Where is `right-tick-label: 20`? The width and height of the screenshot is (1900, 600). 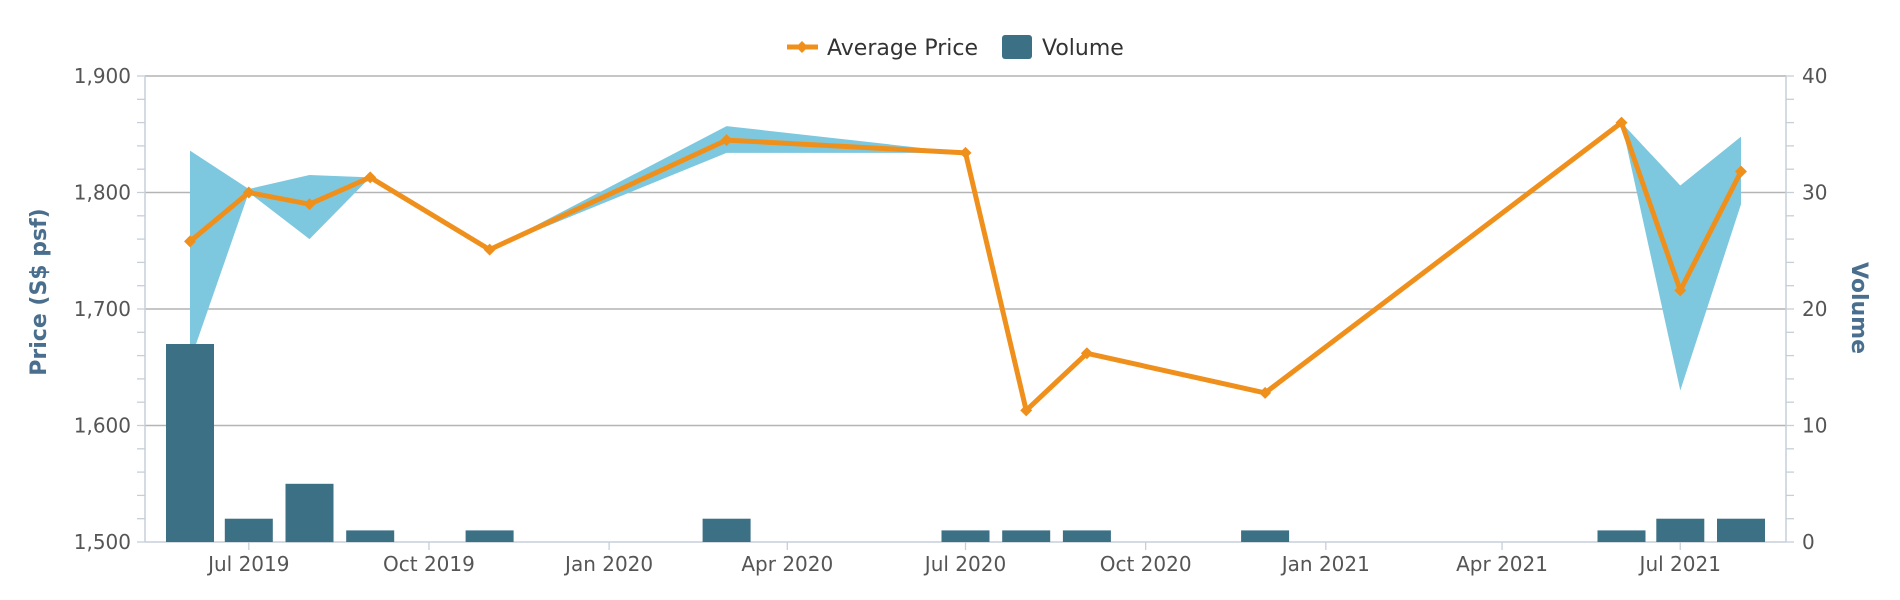 right-tick-label: 20 is located at coordinates (1814, 309).